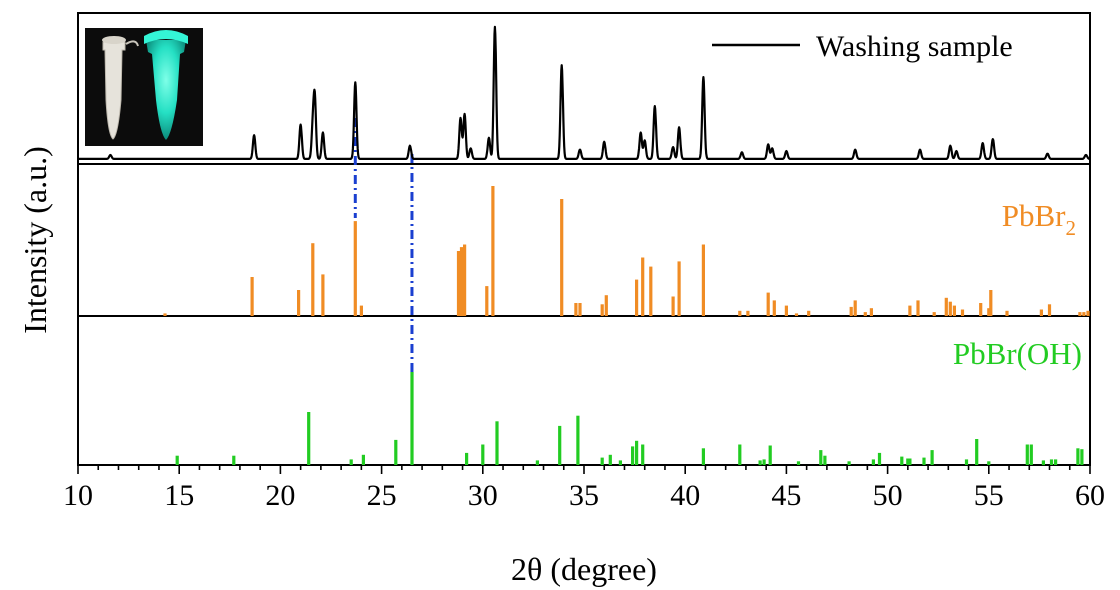 The height and width of the screenshot is (590, 1120). What do you see at coordinates (483, 495) in the screenshot?
I see `x-tick-label: 30` at bounding box center [483, 495].